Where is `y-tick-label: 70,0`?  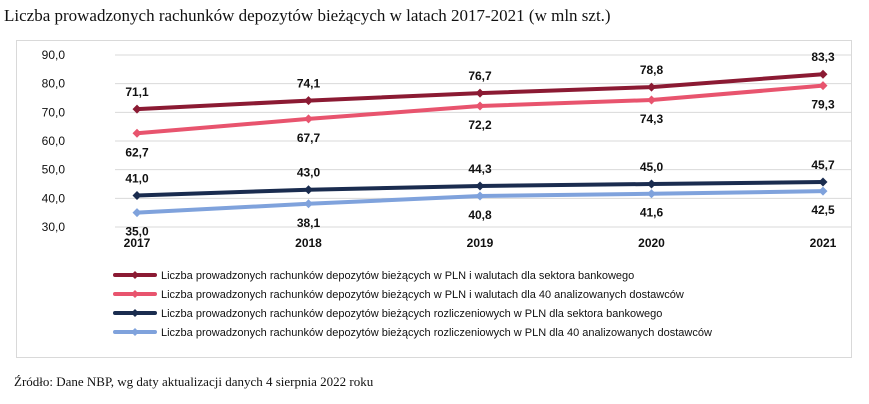
y-tick-label: 70,0 is located at coordinates (54, 112).